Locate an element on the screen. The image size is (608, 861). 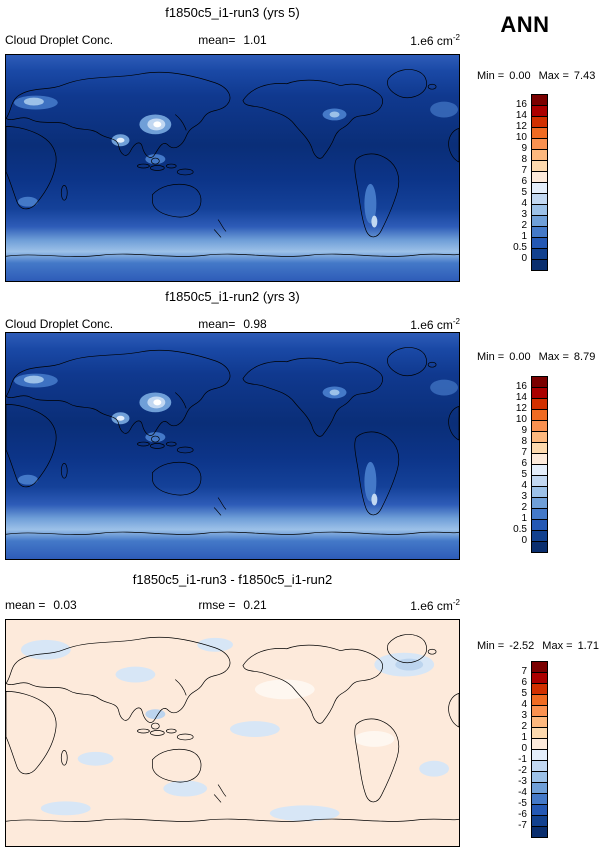
colorbar-tick-label: -2 is located at coordinates (522, 770).